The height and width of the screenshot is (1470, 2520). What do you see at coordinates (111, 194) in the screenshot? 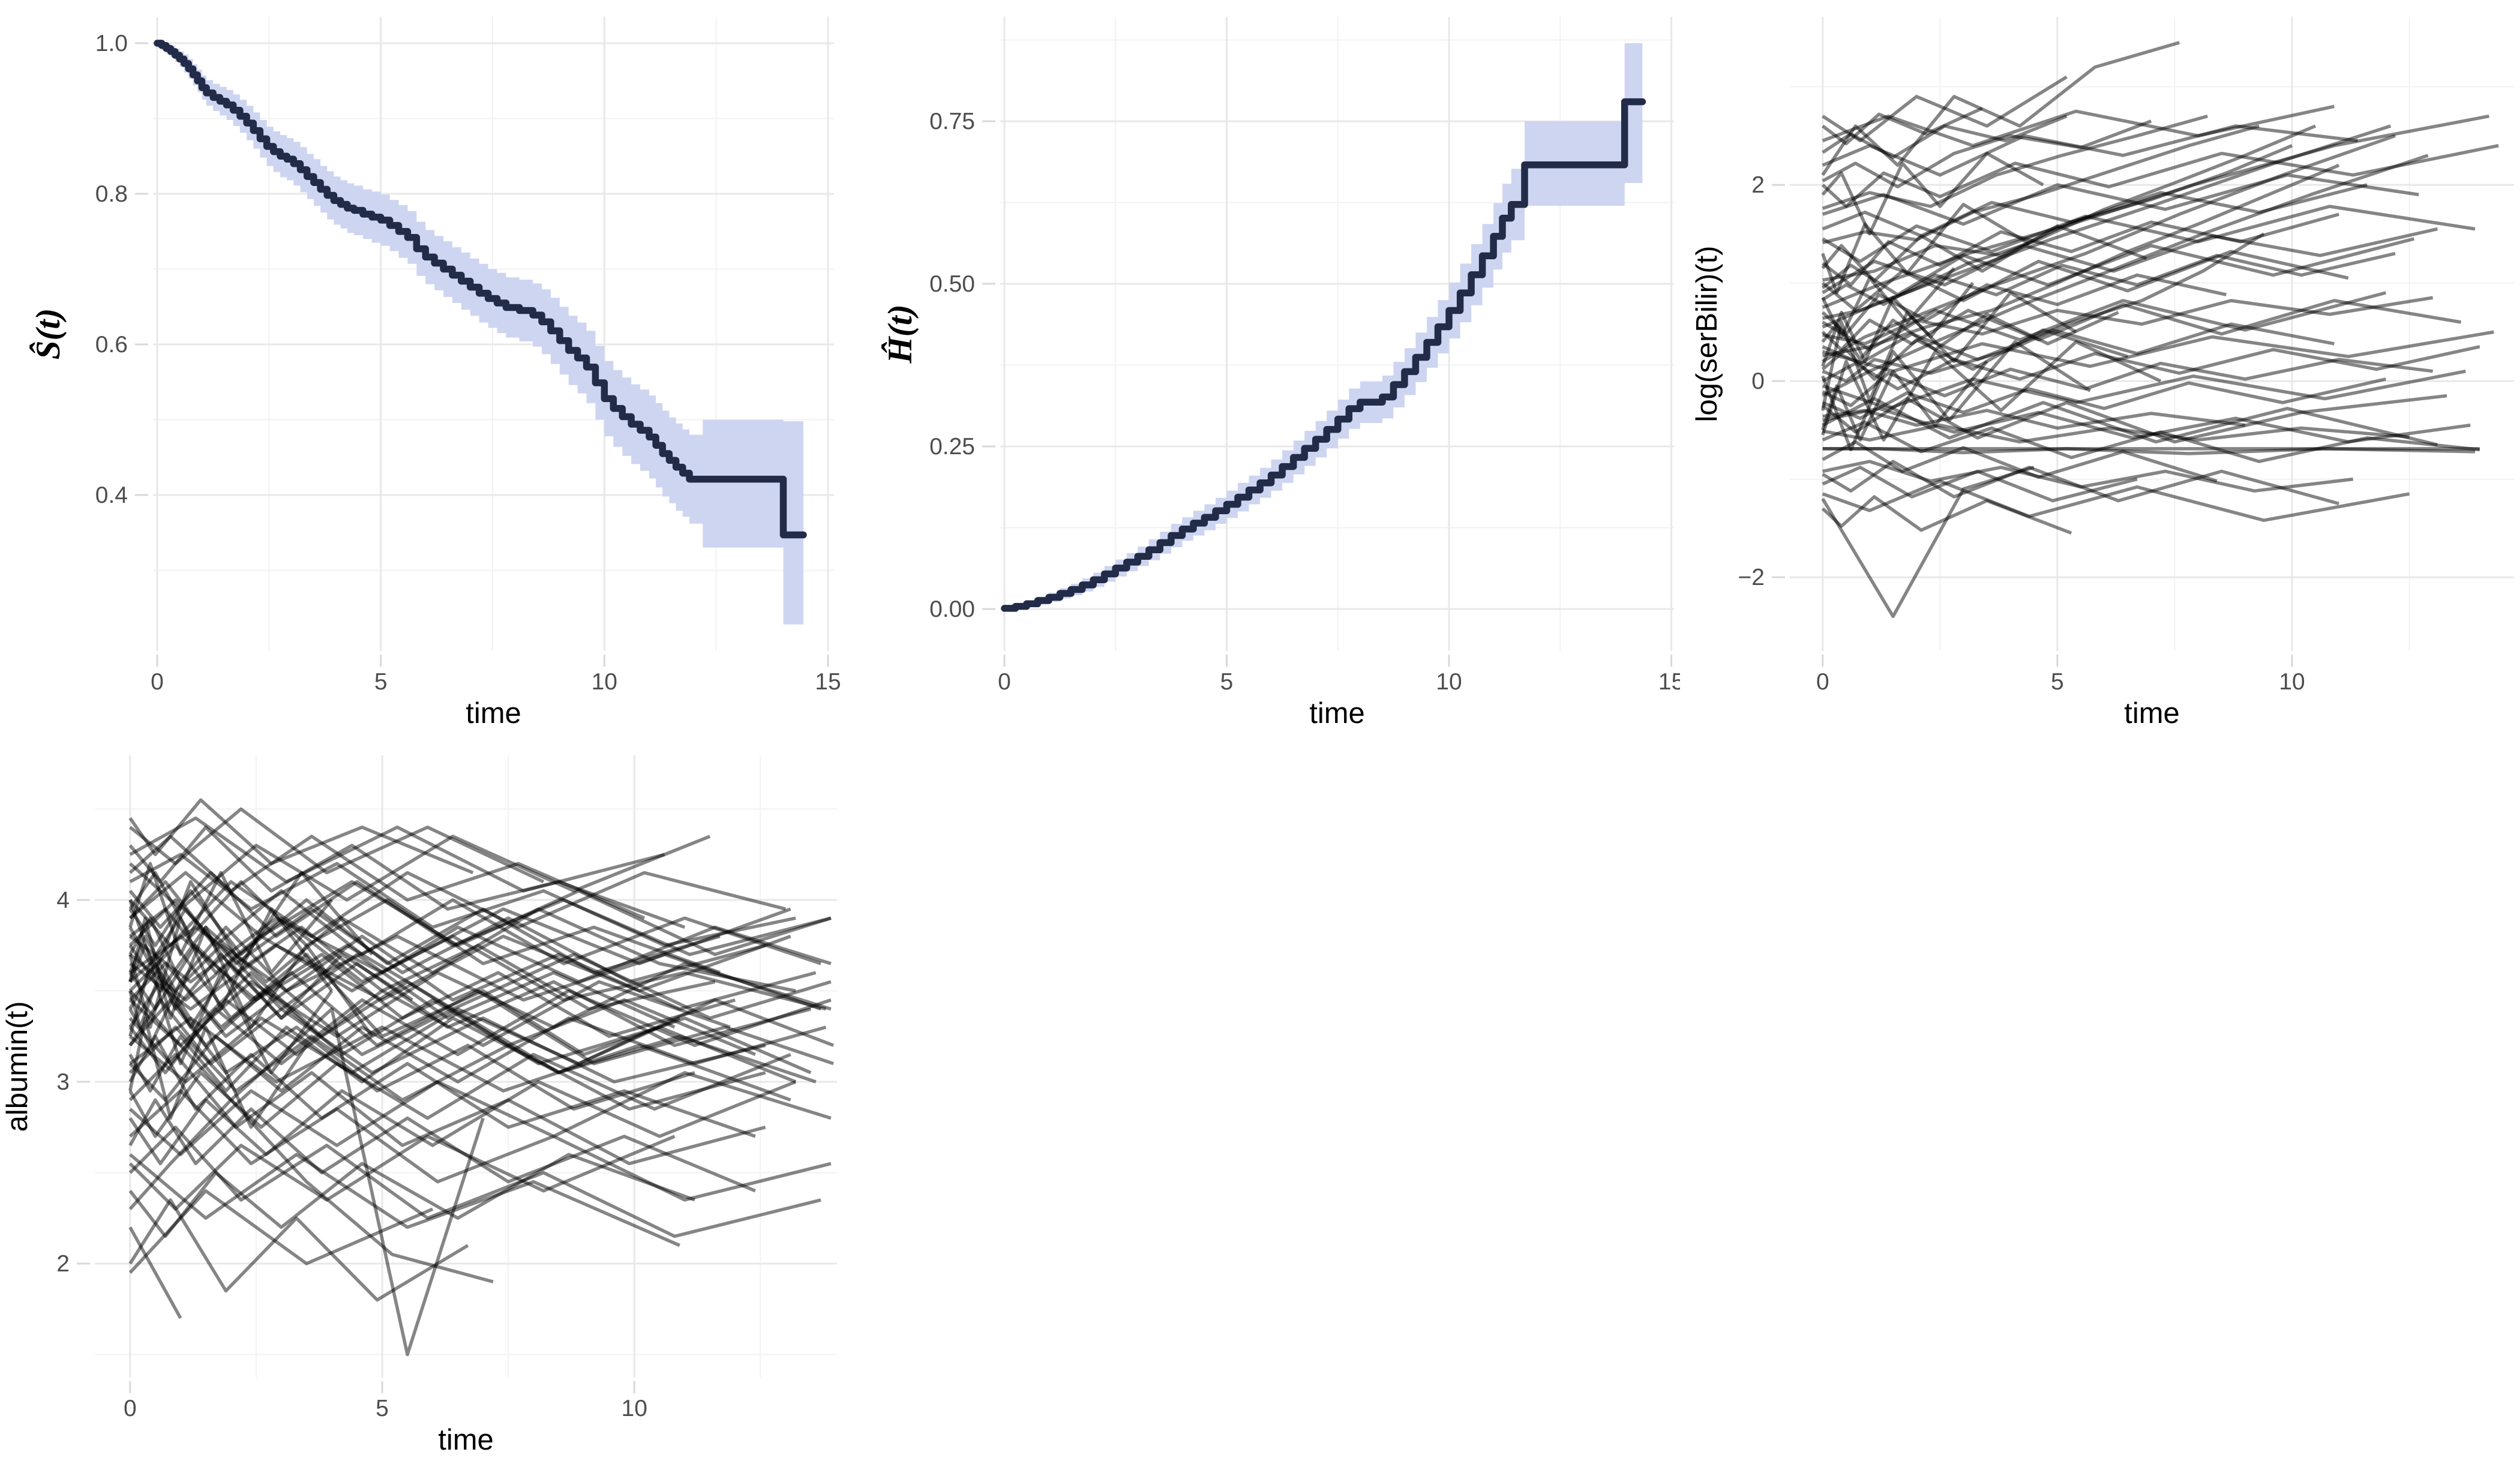
I see `y-tick-label: 0.8` at bounding box center [111, 194].